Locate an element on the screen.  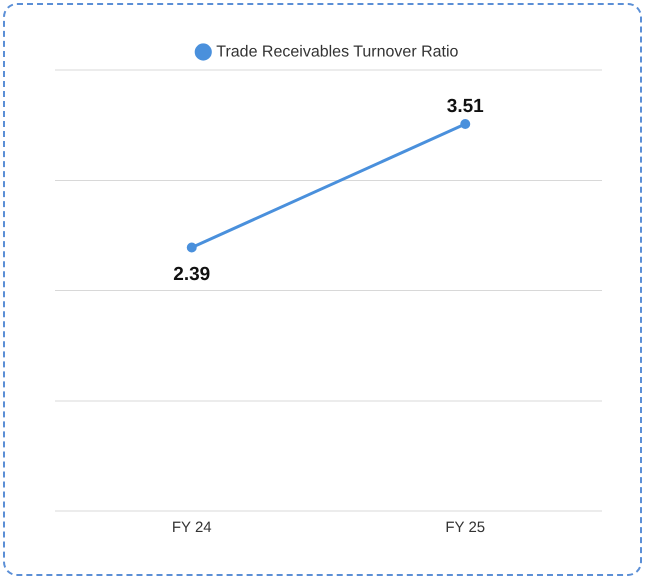
legend-label: Trade Receivables Turnover Ratio is located at coordinates (337, 51).